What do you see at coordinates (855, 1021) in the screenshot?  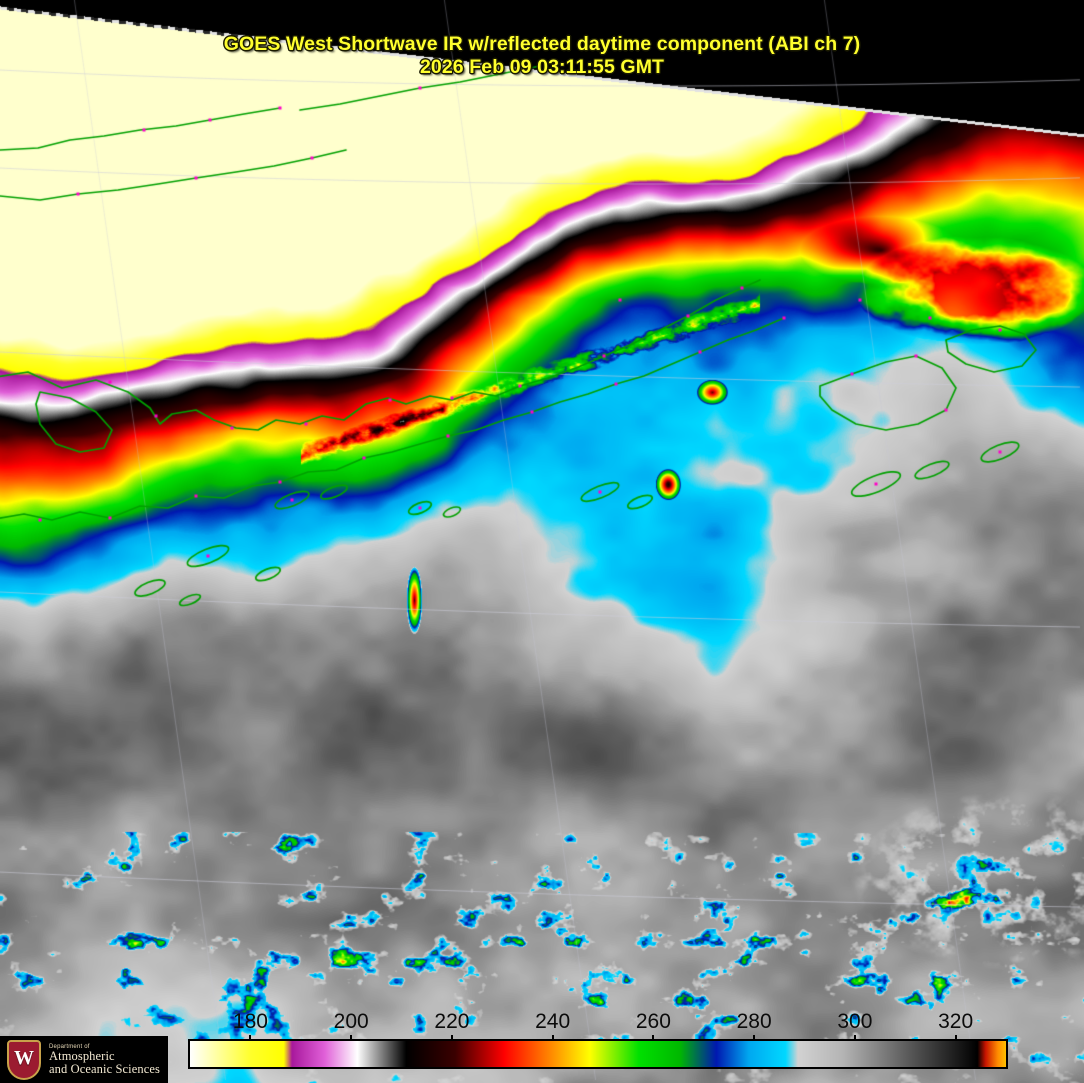 I see `colorbar-tick-label: 300` at bounding box center [855, 1021].